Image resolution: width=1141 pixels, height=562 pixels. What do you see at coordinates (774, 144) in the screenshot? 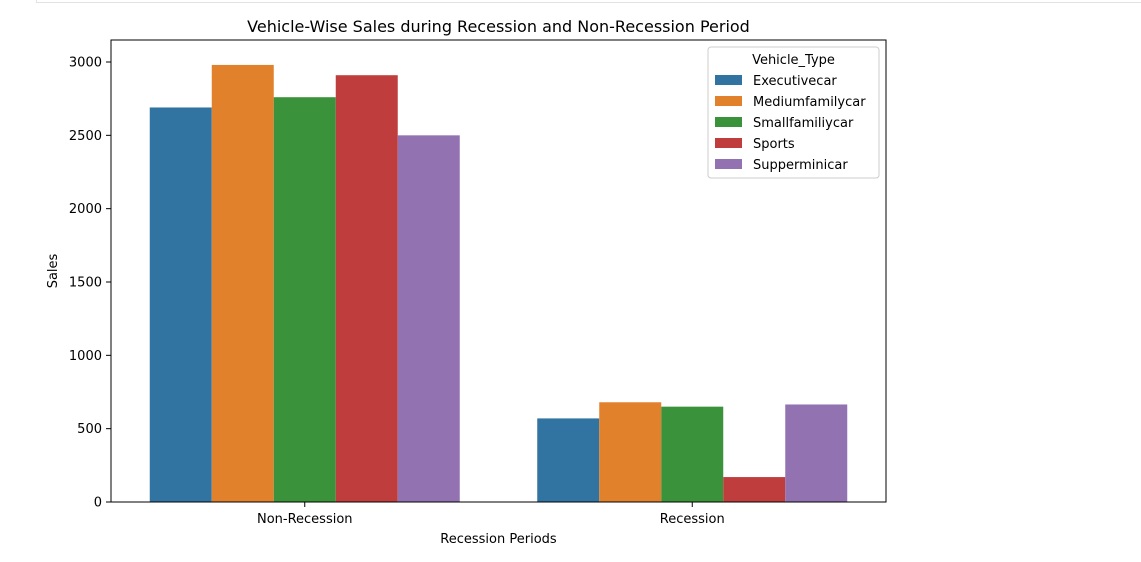
I see `legend-label-sports: Sports` at bounding box center [774, 144].